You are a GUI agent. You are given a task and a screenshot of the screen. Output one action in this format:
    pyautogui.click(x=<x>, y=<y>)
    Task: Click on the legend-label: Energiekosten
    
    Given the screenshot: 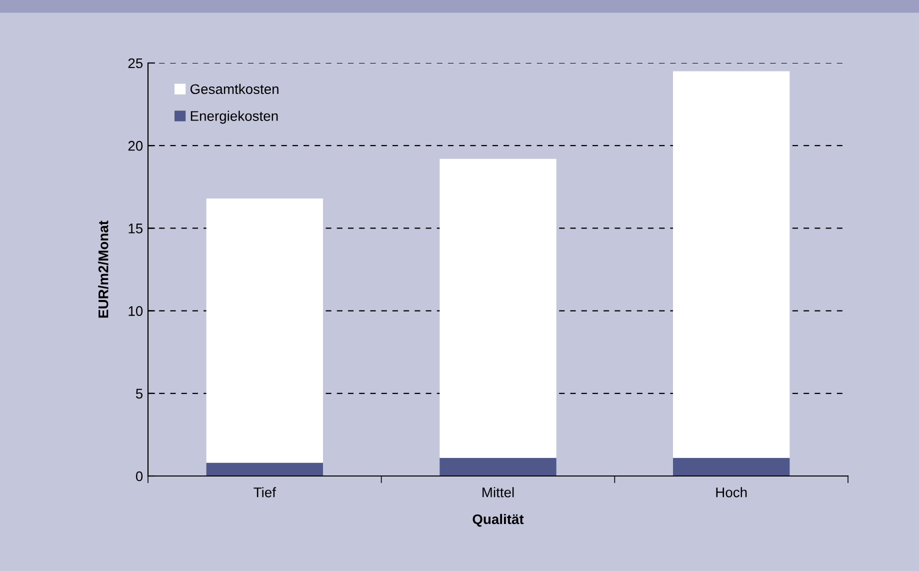 What is the action you would take?
    pyautogui.click(x=234, y=117)
    